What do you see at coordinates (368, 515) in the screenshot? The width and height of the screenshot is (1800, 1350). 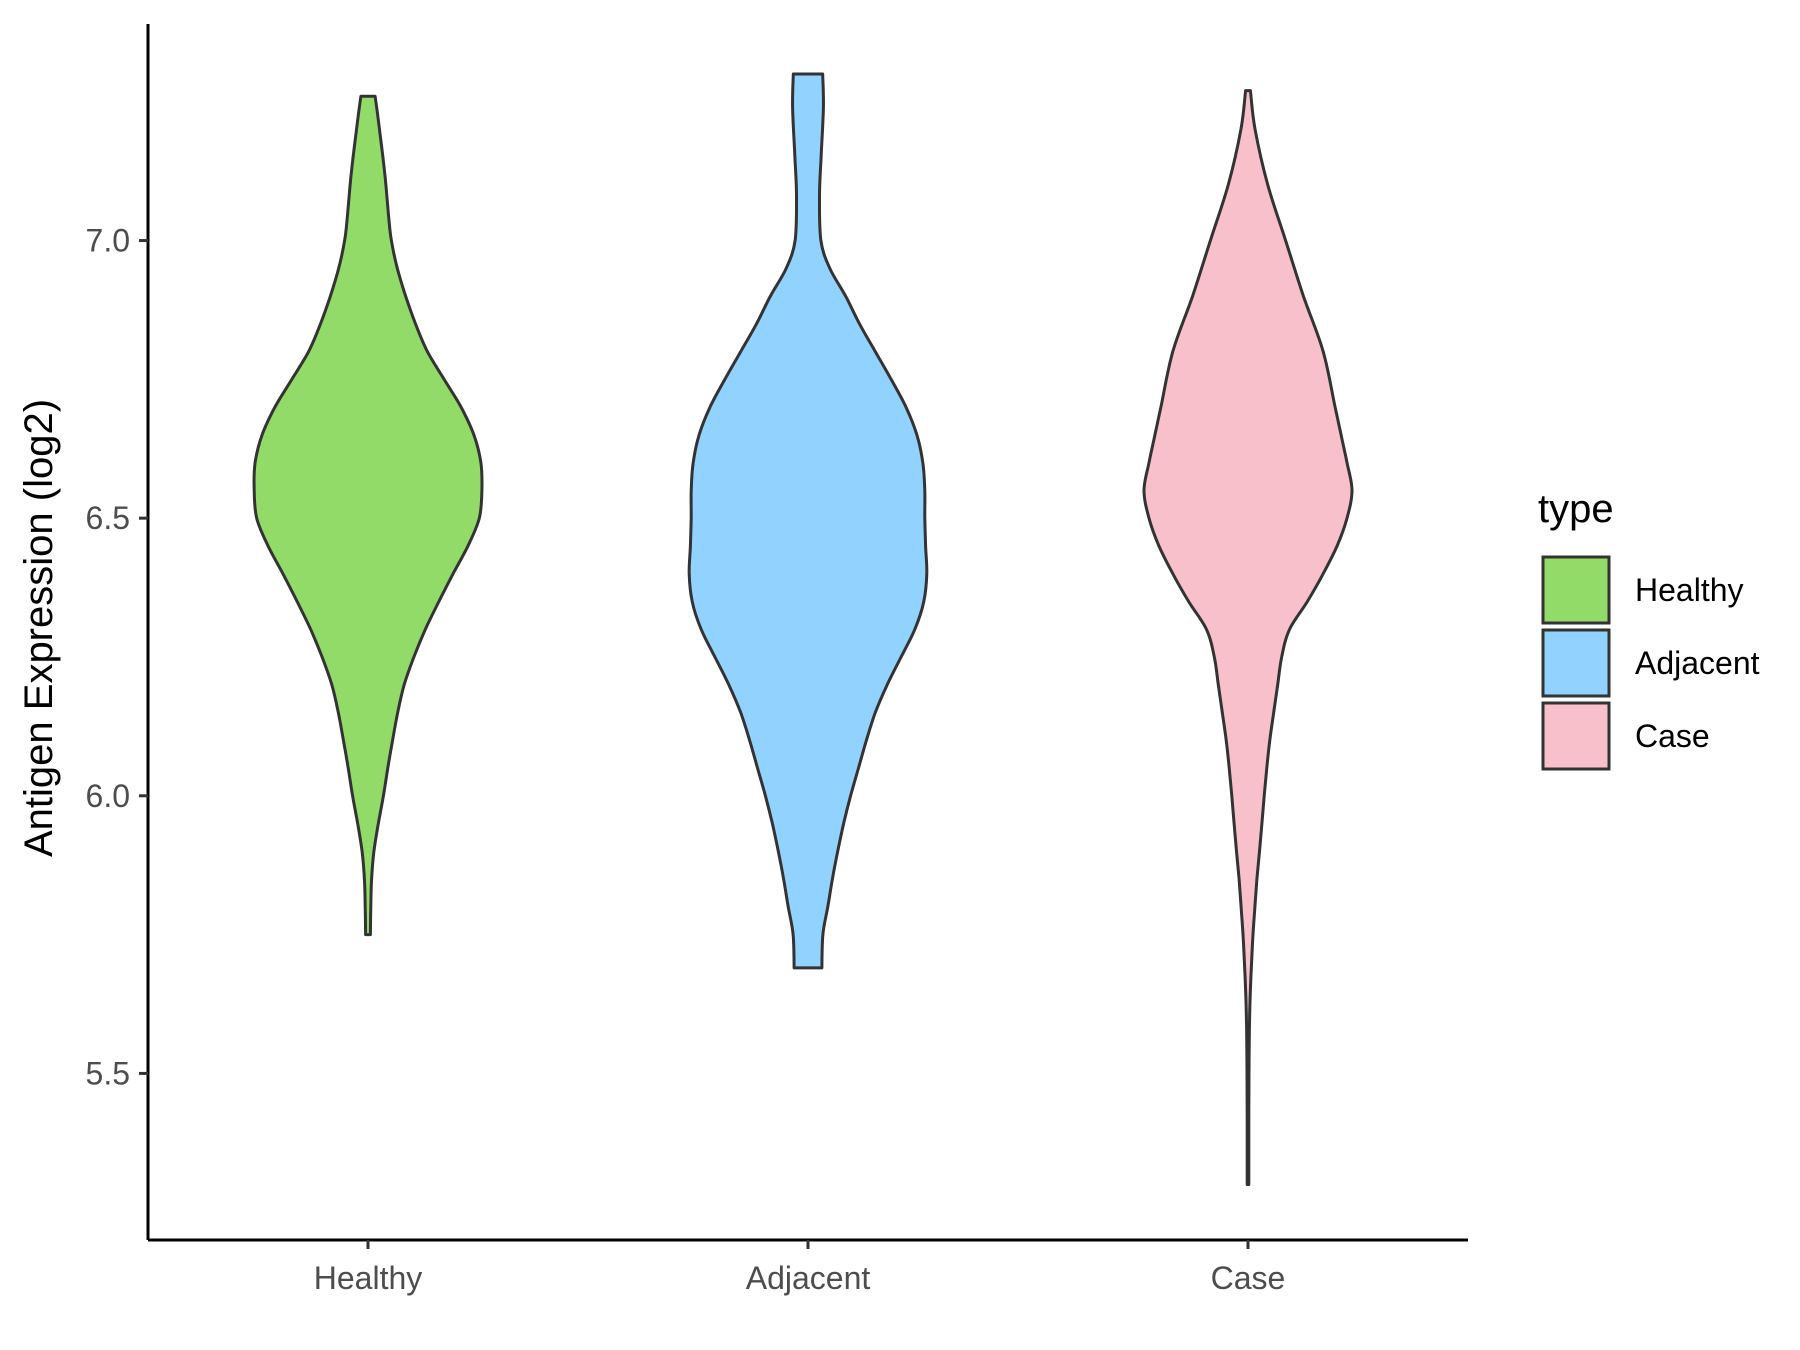 I see `violin-healthy` at bounding box center [368, 515].